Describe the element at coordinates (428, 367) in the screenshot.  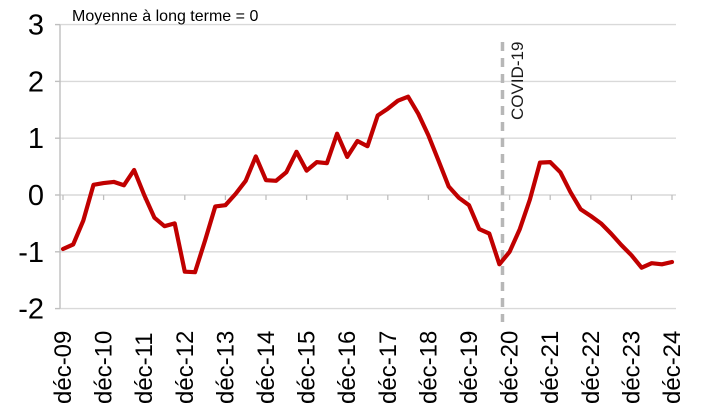
I see `x-axis-tick-label: déc-18` at that location.